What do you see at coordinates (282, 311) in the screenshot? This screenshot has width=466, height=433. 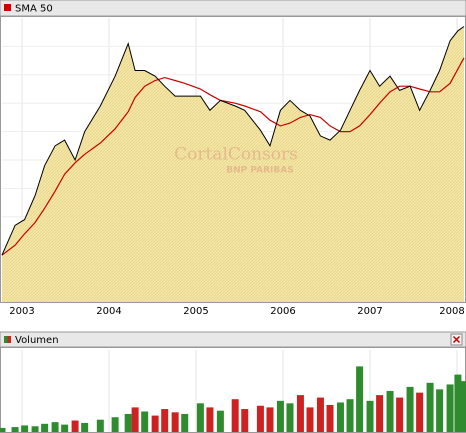 I see `x-tick-label: 2006` at bounding box center [282, 311].